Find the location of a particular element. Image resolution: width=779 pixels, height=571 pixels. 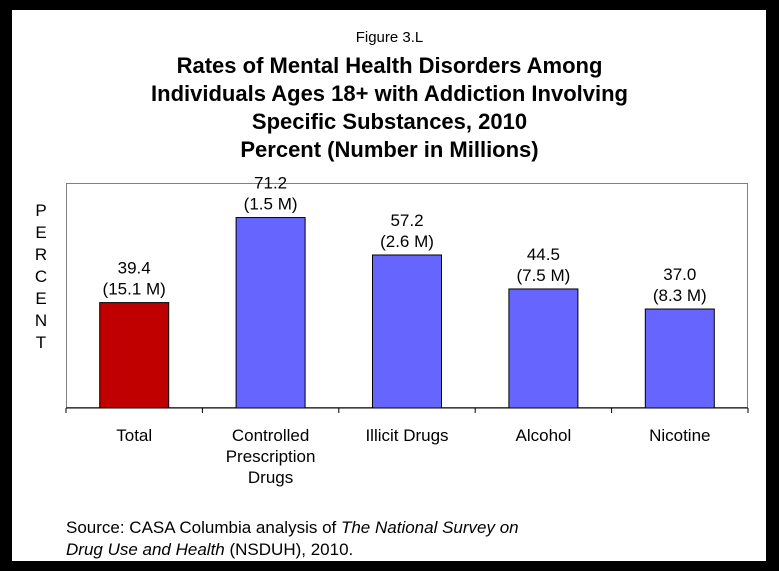

figure-label: Figure 3.L is located at coordinates (389, 37).